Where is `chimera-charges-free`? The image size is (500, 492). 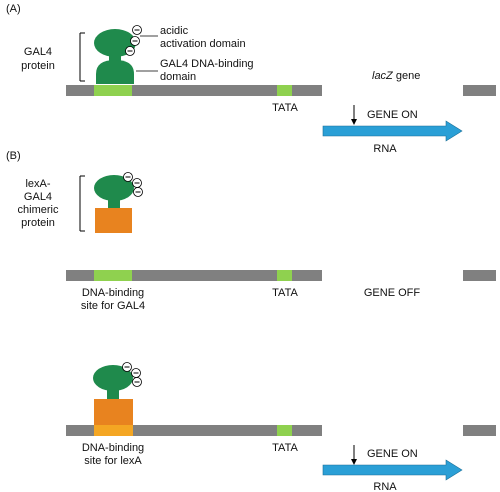 chimera-charges-free is located at coordinates (133, 184).